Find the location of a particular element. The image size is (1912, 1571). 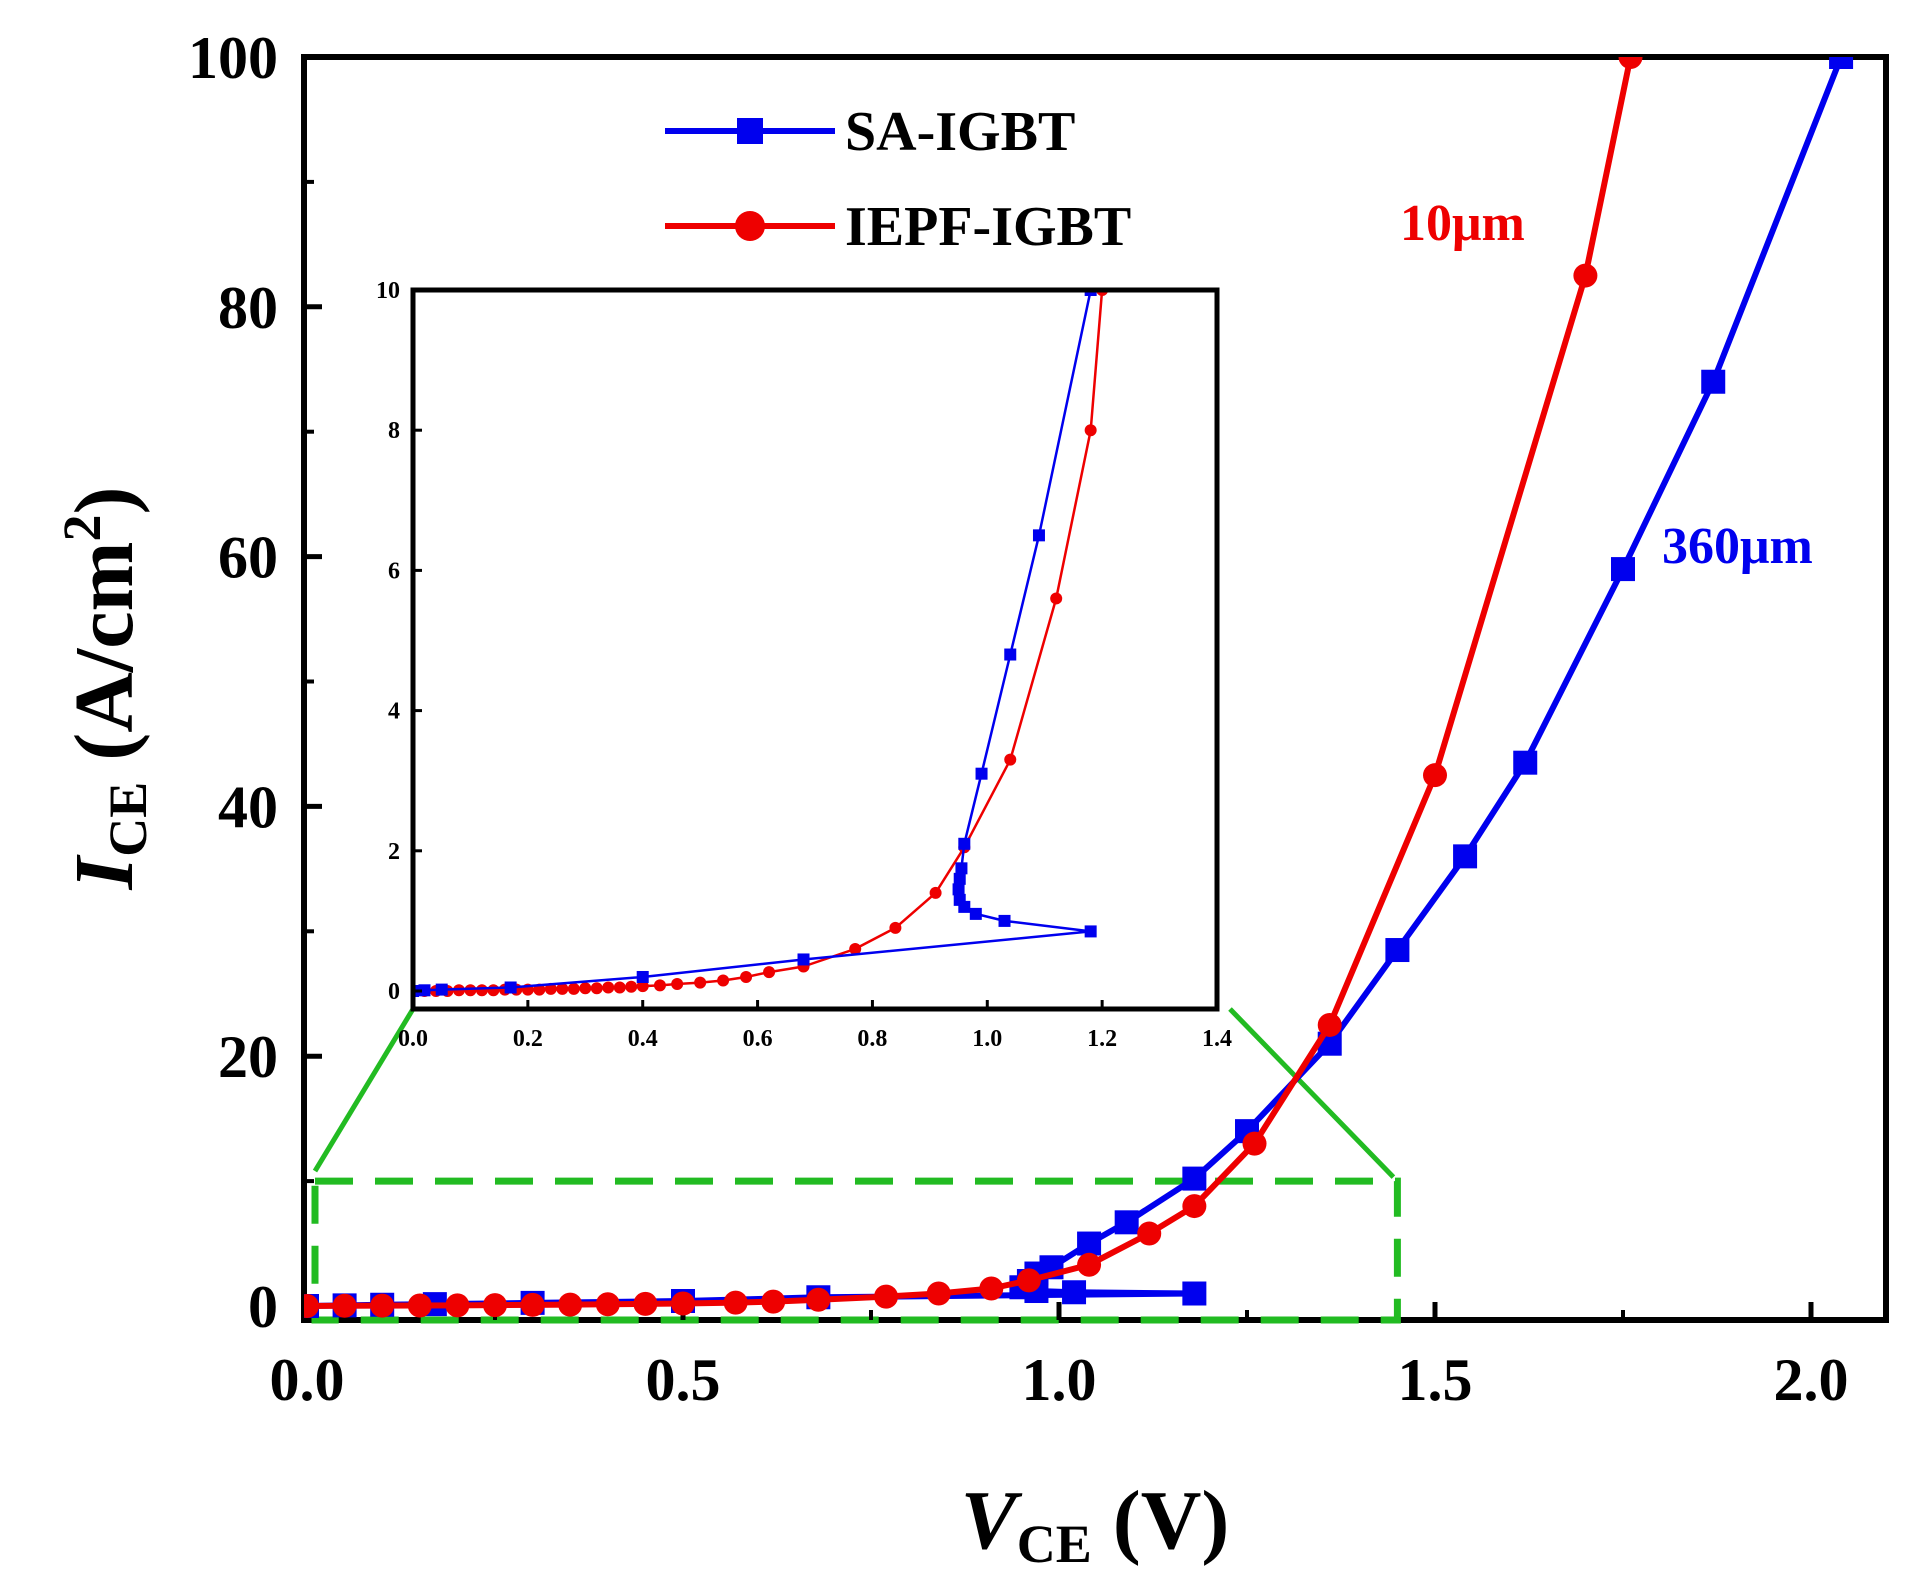

x-axis-label-subscript: CE is located at coordinates (1054, 1542).